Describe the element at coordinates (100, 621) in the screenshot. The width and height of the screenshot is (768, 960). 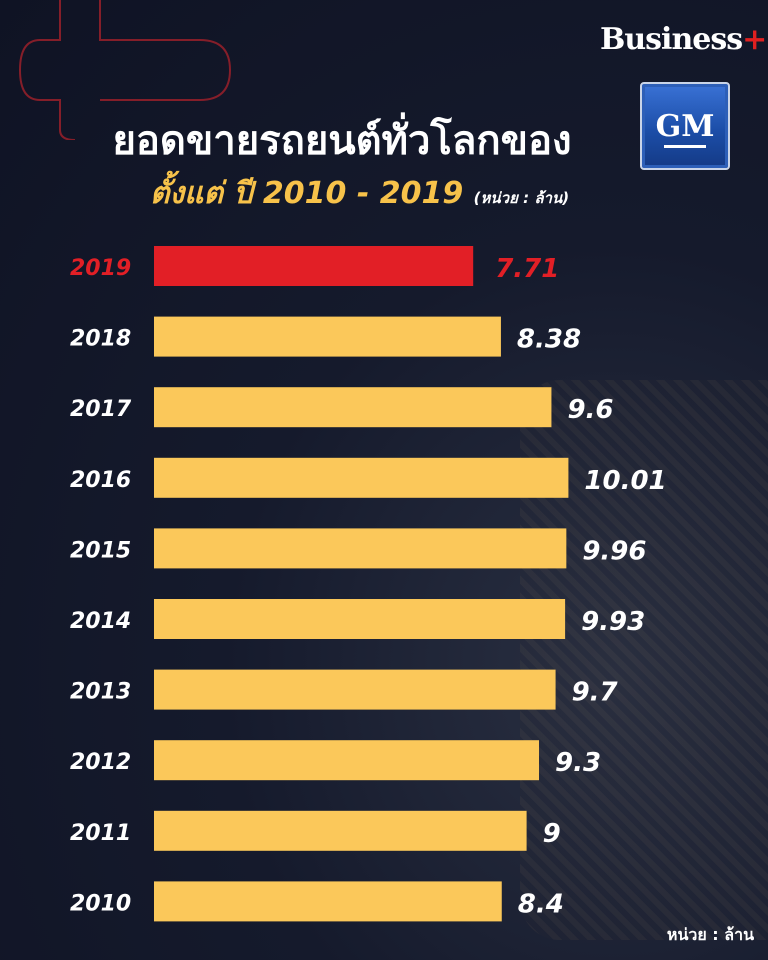
I see `category-label-2014: 2014` at that location.